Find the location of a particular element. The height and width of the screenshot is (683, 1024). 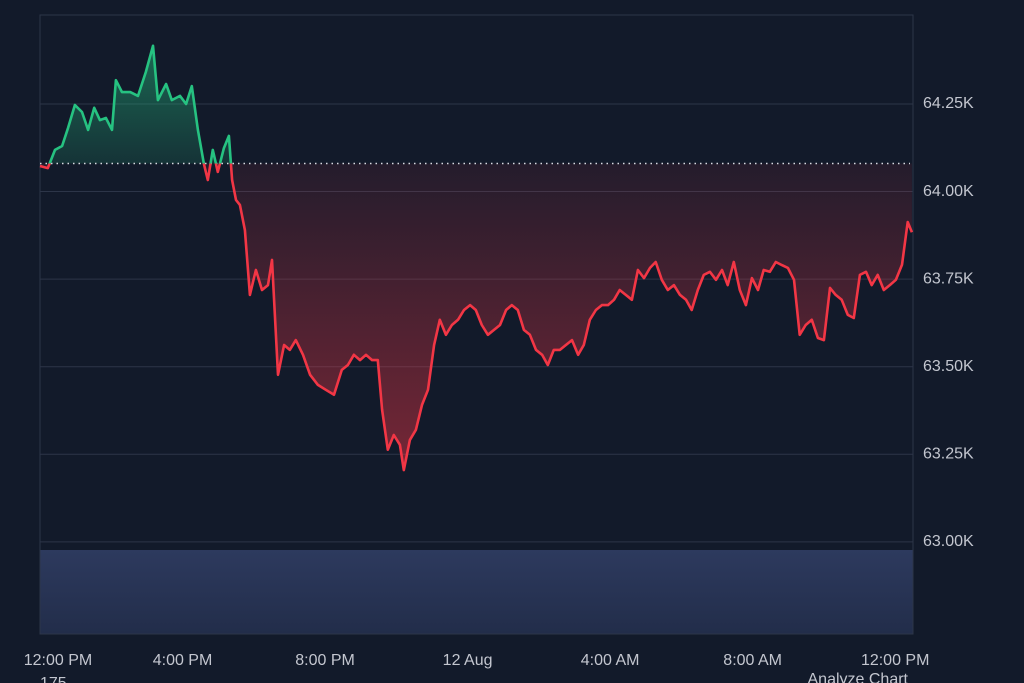

y-tick-label: 64.25K is located at coordinates (948, 103).